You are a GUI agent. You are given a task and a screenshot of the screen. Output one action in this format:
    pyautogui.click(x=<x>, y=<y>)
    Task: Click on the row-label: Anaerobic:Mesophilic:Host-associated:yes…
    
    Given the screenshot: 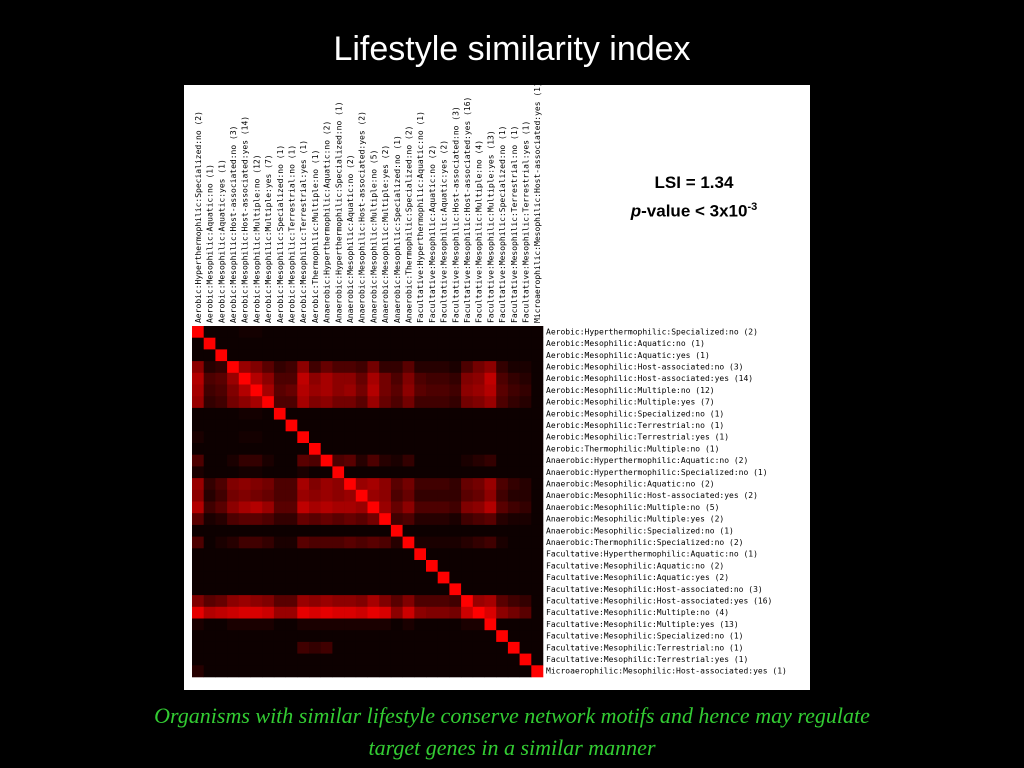 What is the action you would take?
    pyautogui.click(x=652, y=495)
    